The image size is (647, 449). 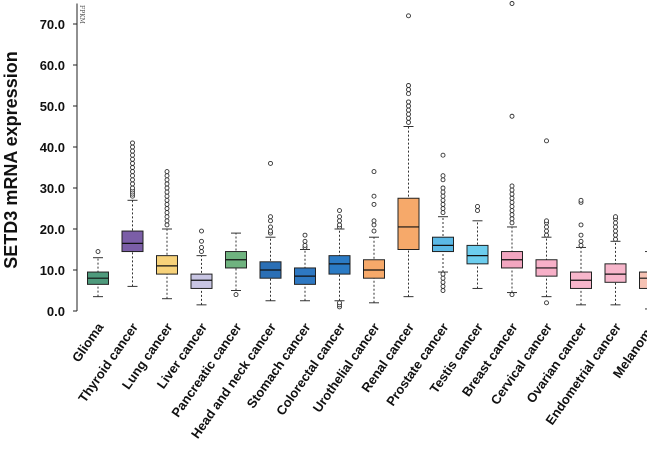 I want to click on y-tick-label: 10.0, so click(x=52, y=270).